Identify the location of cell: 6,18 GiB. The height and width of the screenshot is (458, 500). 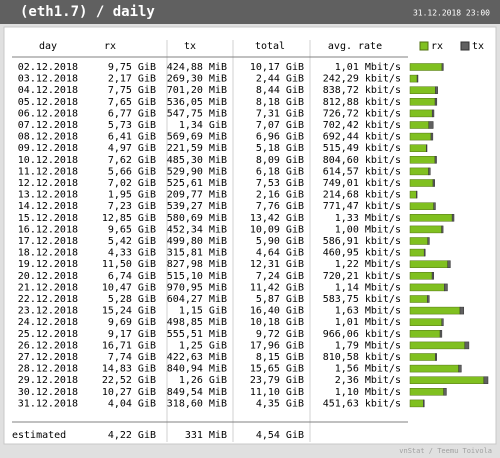
(280, 171).